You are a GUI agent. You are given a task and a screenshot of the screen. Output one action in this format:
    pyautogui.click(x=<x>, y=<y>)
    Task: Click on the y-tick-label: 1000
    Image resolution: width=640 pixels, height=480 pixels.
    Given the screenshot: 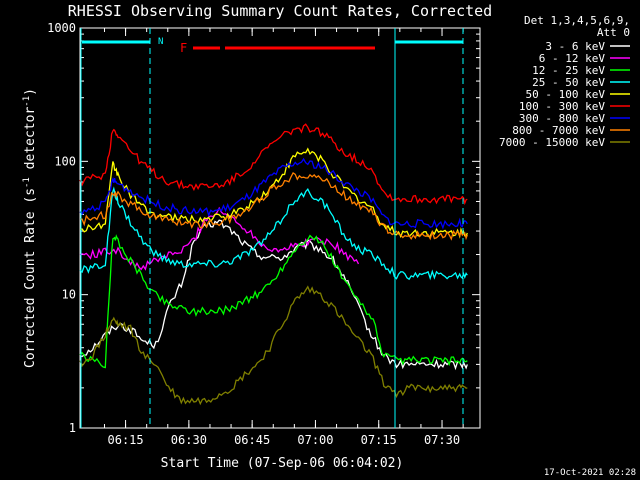 What is the action you would take?
    pyautogui.click(x=61, y=28)
    